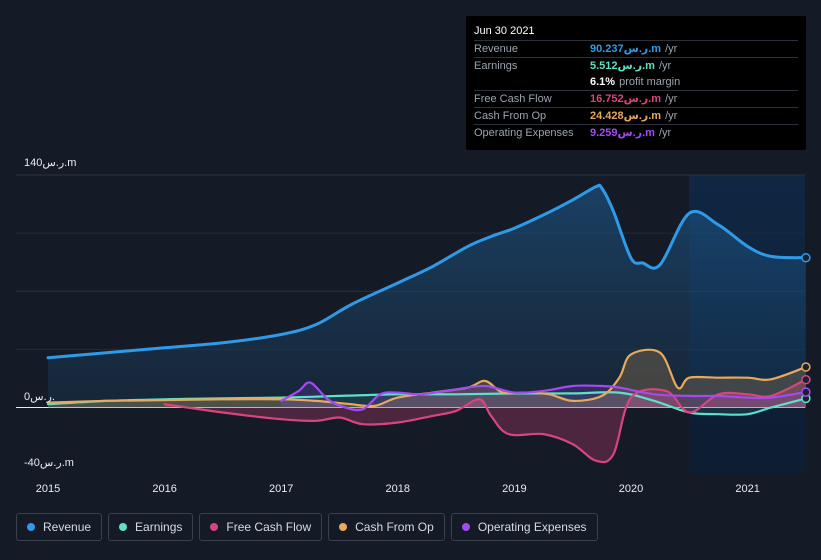  I want to click on legend-label: Cash From Op, so click(394, 527).